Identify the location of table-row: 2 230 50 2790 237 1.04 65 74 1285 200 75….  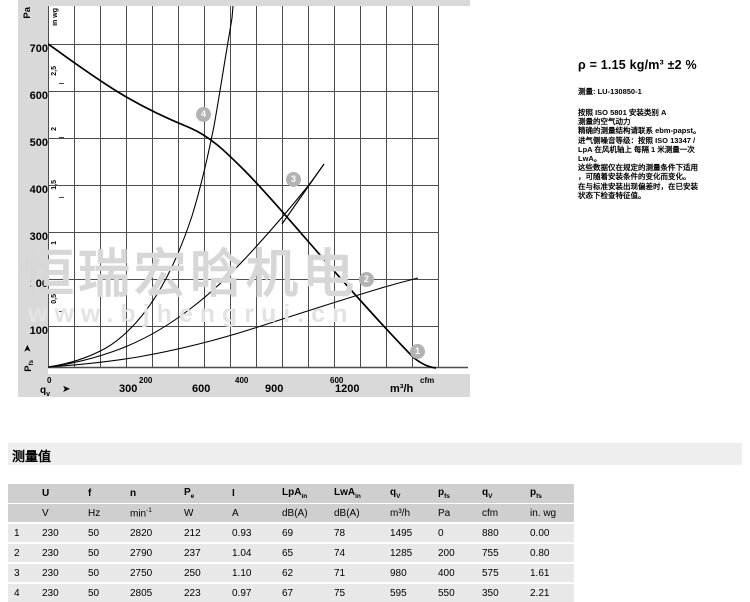
(291, 553).